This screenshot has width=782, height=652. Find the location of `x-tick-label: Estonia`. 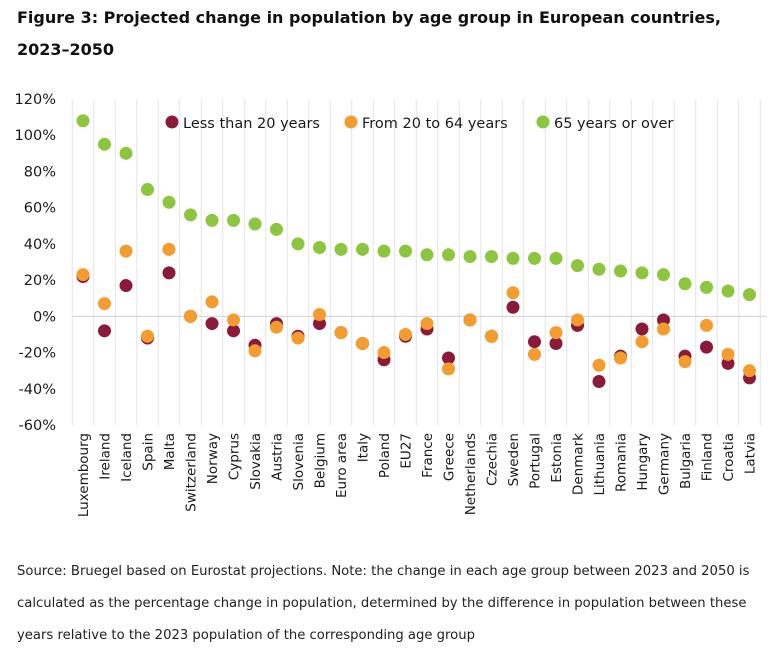

x-tick-label: Estonia is located at coordinates (557, 458).